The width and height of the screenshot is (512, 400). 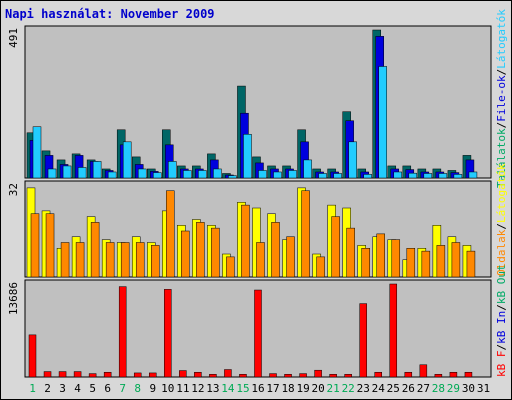 What do you see at coordinates (92, 388) in the screenshot?
I see `x-tick-label-5: 5` at bounding box center [92, 388].